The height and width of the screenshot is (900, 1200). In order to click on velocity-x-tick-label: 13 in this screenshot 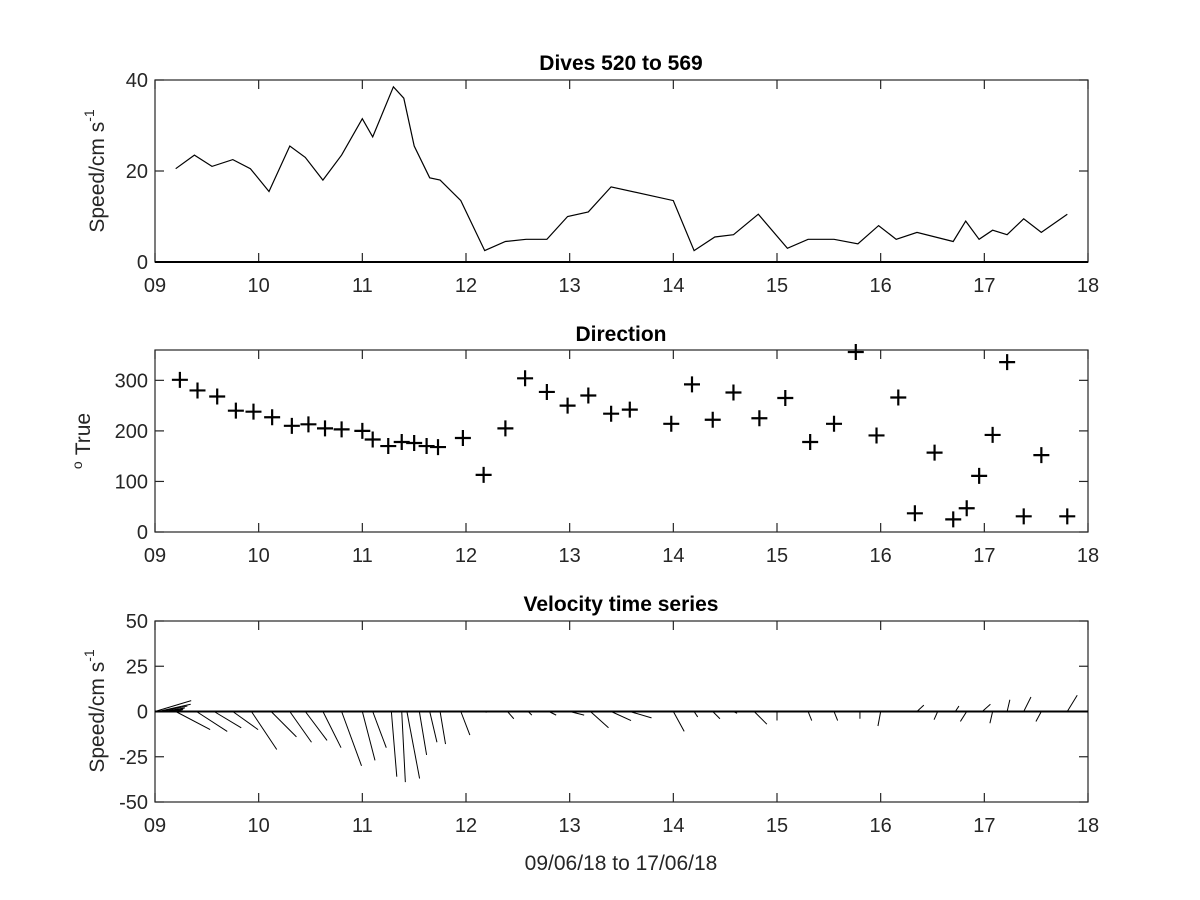, I will do `click(570, 826)`.